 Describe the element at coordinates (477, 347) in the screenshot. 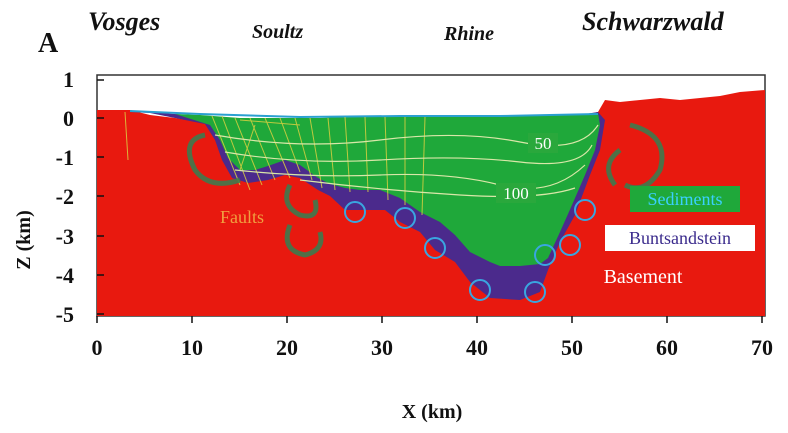

I see `x-tick-label: 40` at that location.